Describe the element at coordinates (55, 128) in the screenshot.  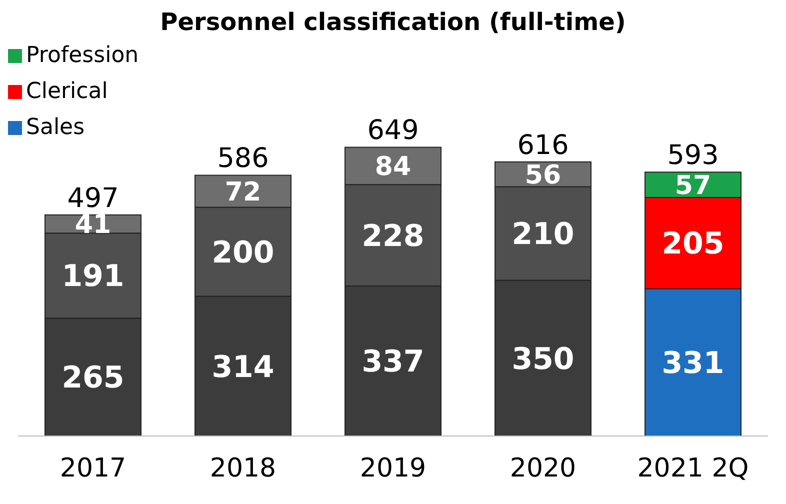
I see `legend-label: Sales` at that location.